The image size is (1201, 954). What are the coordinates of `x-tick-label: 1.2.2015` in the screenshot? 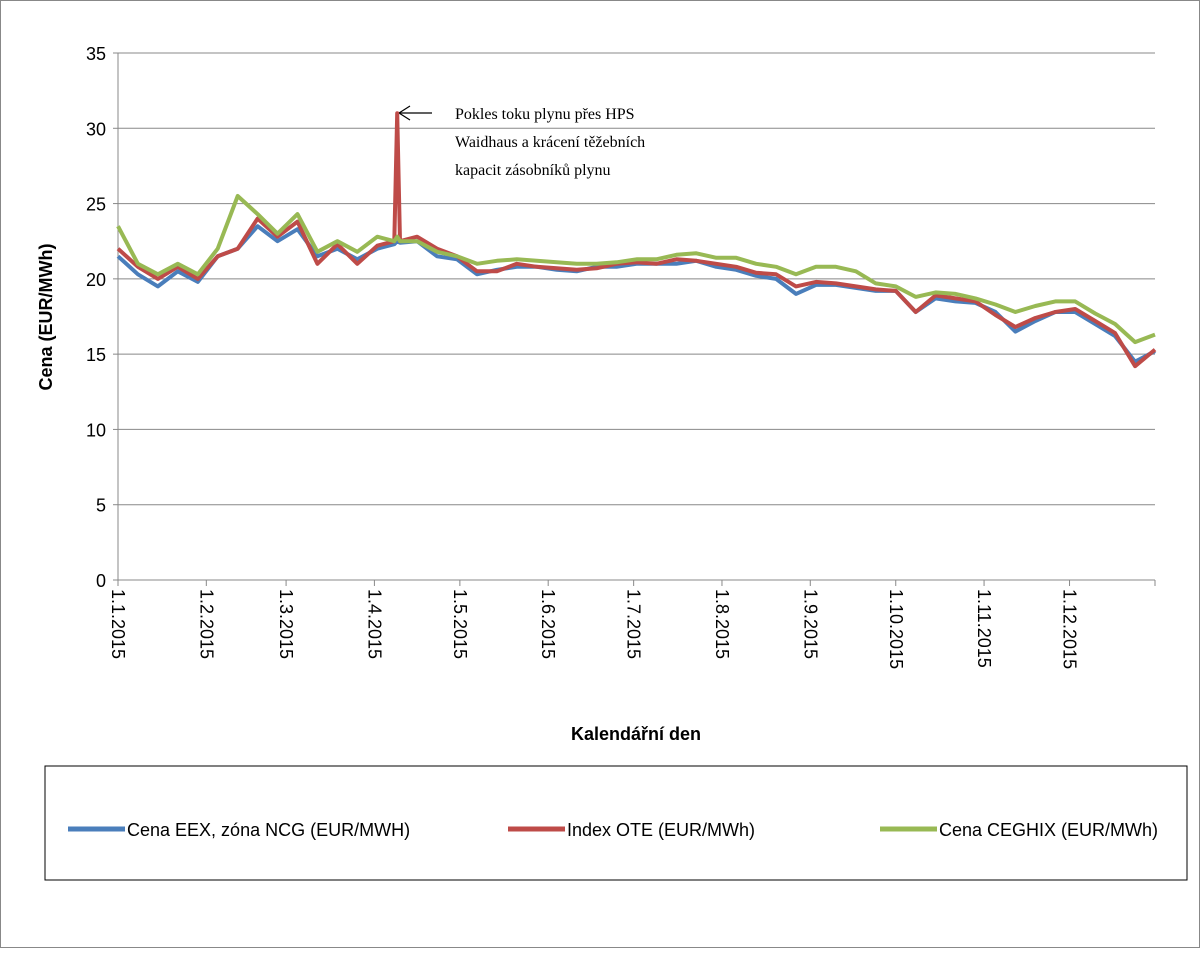 It's located at (206, 624).